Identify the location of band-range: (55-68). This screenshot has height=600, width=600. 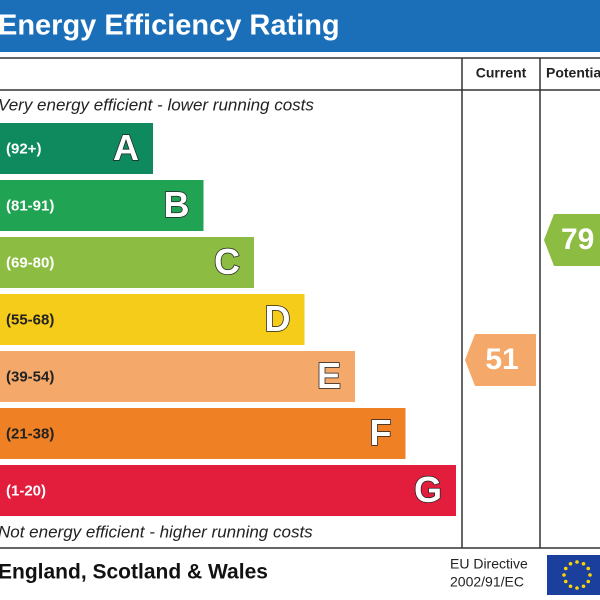
(30, 319).